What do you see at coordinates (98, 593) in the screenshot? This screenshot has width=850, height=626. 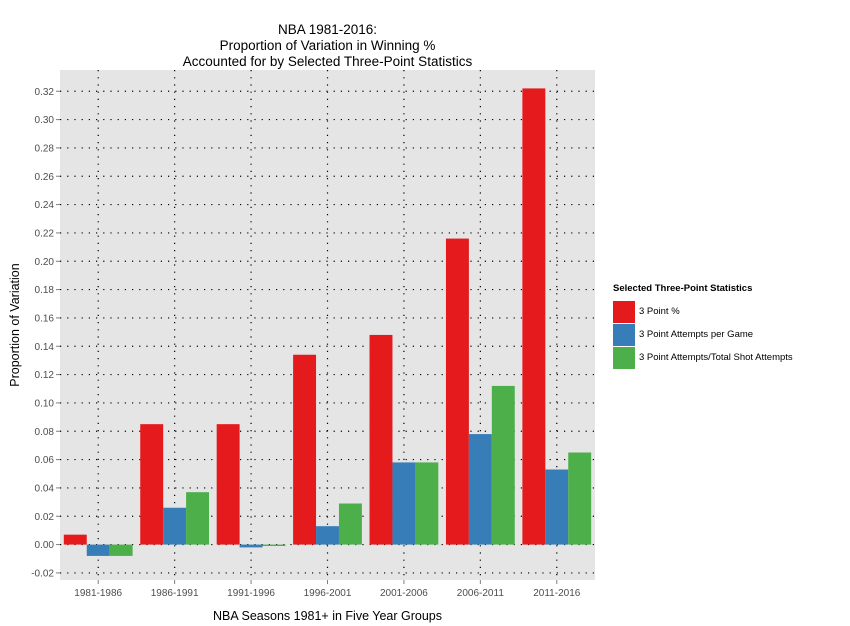 I see `x-tick-label: 1981-1986` at bounding box center [98, 593].